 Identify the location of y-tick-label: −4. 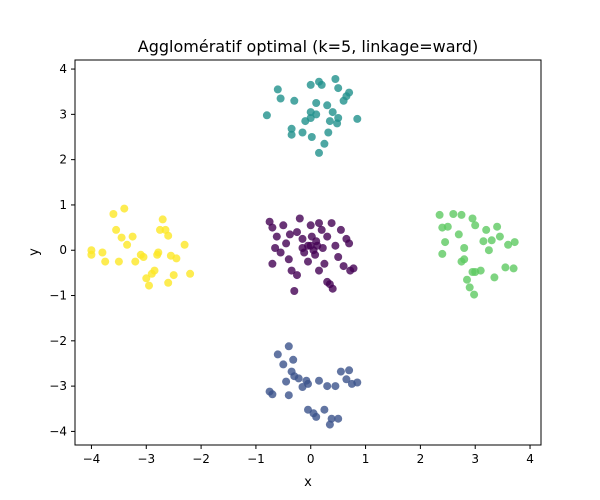
(58, 431).